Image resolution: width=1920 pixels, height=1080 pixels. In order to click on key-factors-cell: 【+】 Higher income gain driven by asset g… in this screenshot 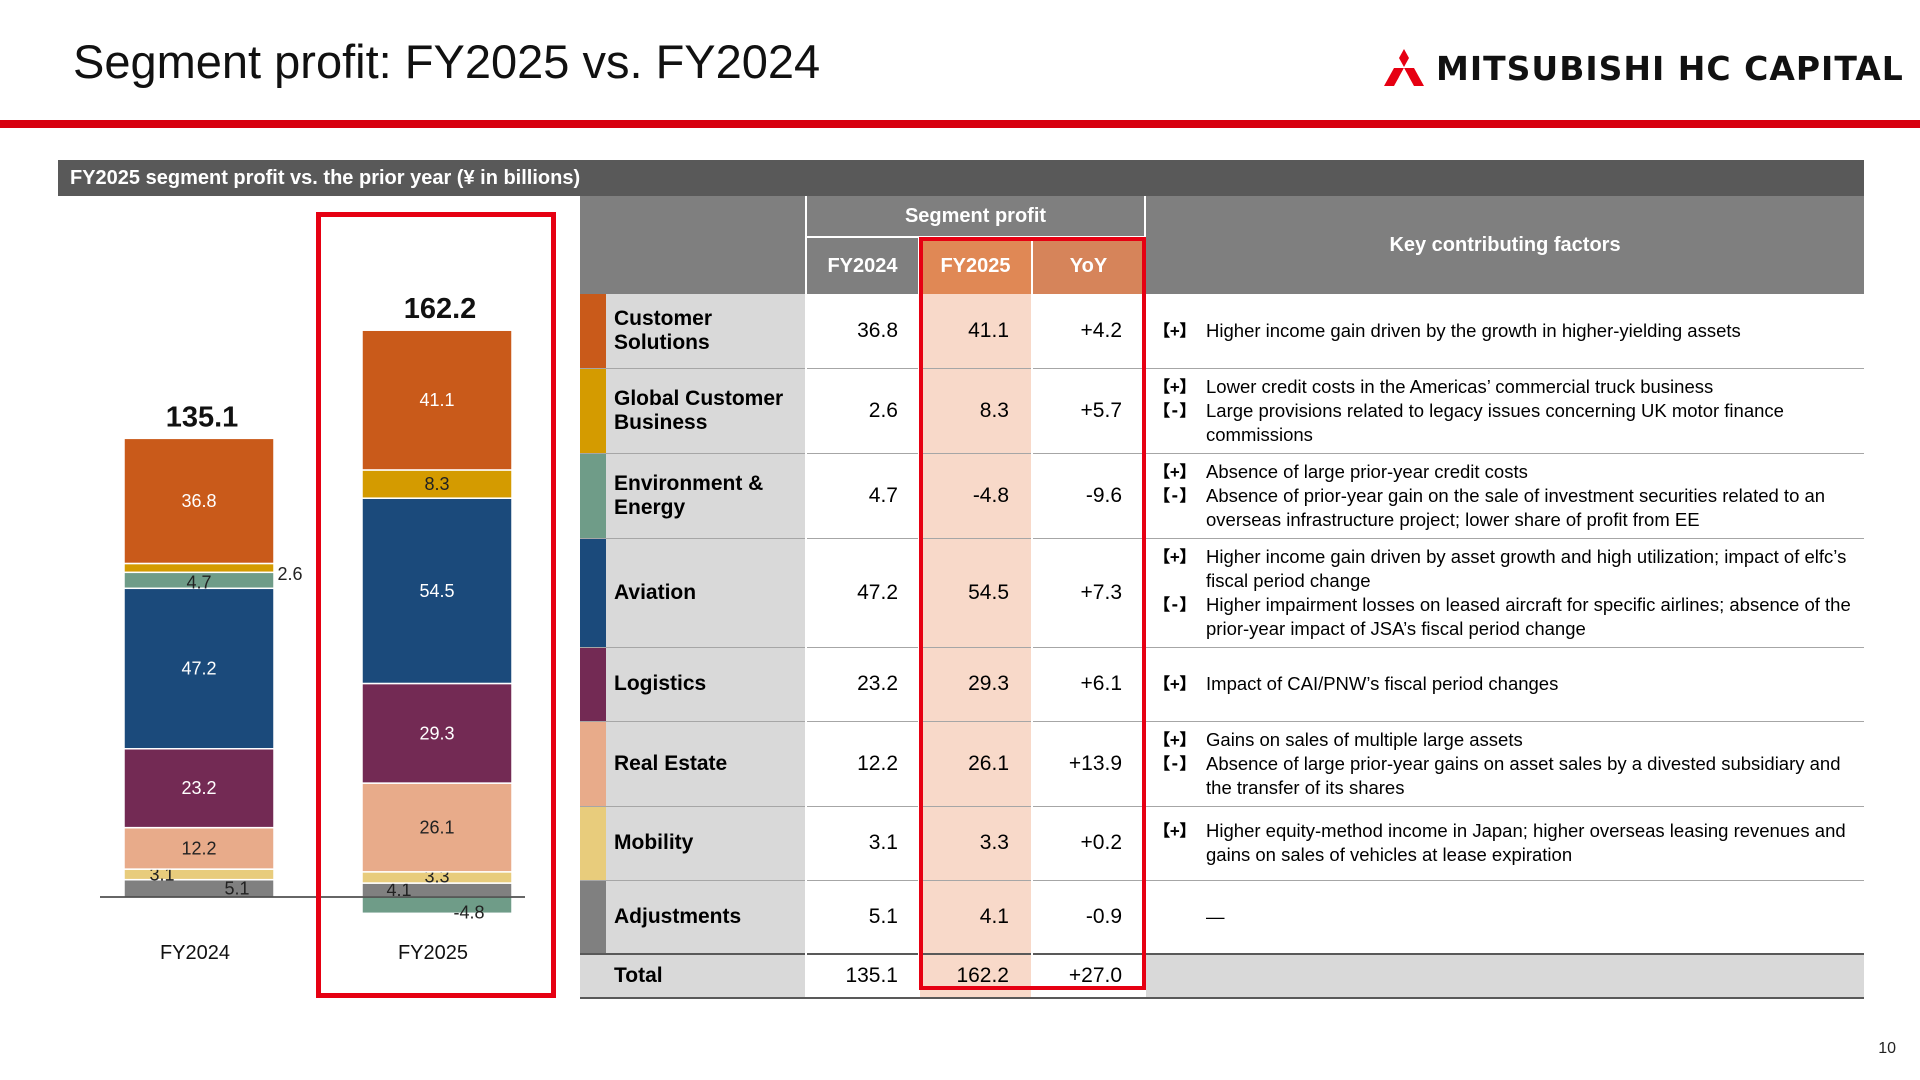, I will do `click(1504, 593)`.